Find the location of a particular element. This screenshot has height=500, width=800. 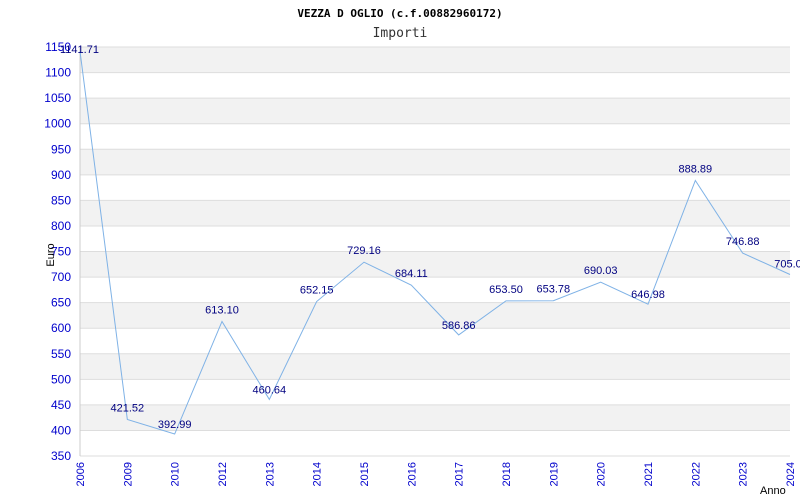

y-tick-label: 700 is located at coordinates (61, 277).